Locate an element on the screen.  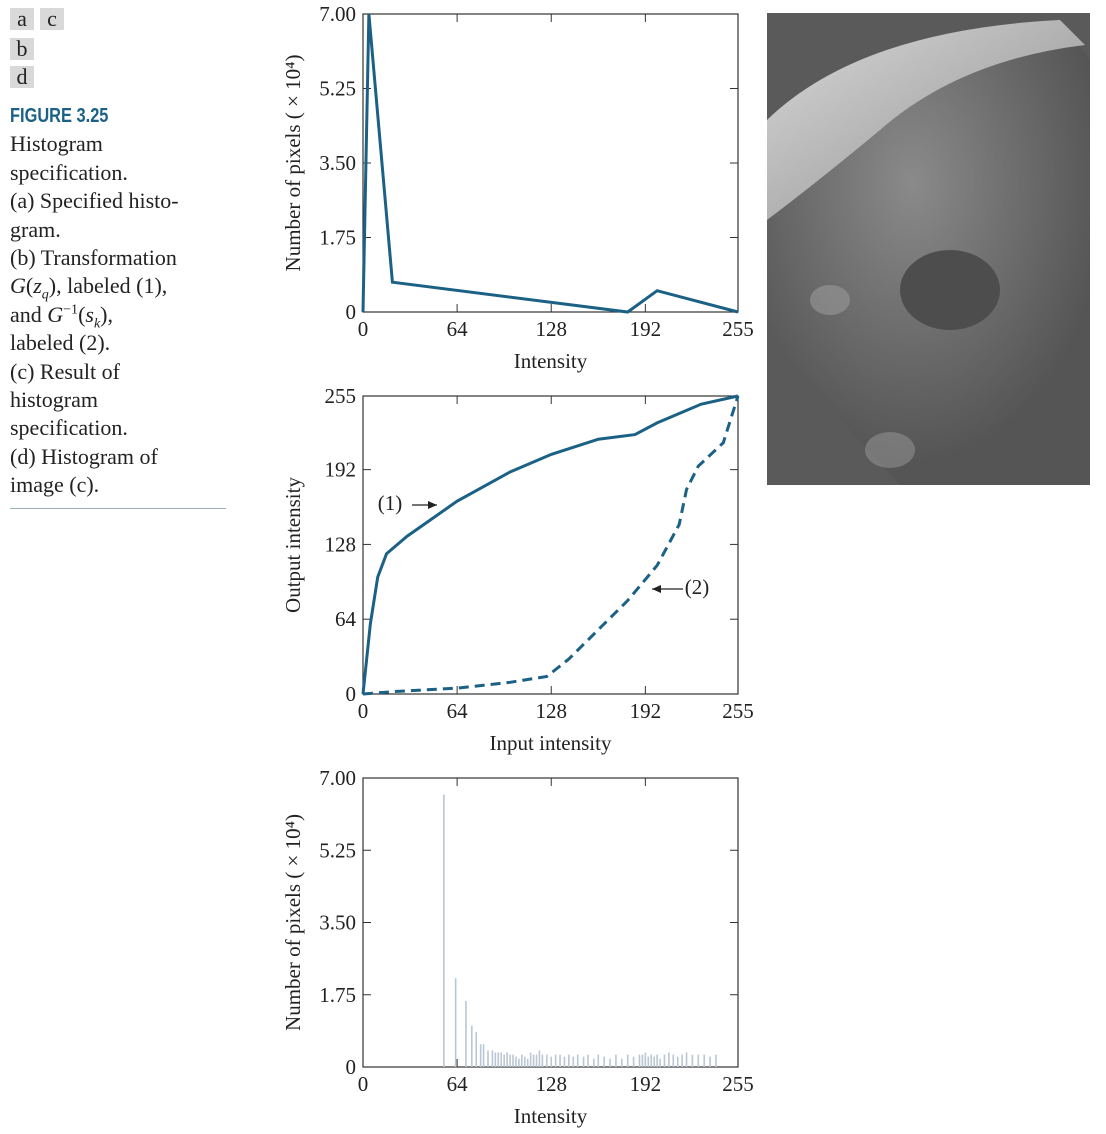
caption-line: (c) Result of is located at coordinates (118, 372).